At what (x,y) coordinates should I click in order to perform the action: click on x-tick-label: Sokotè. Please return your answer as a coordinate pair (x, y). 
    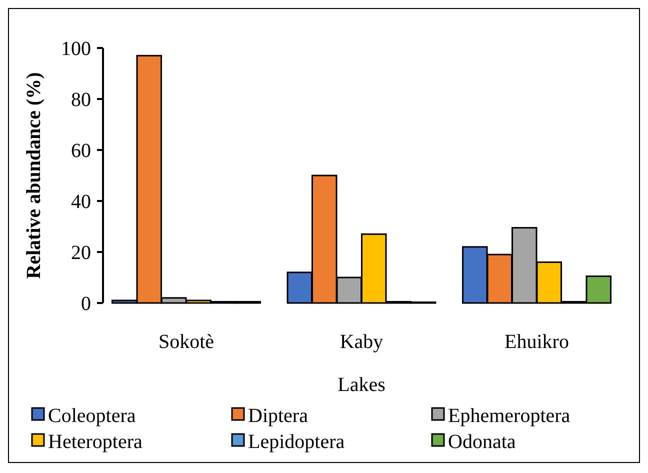
    Looking at the image, I should click on (186, 342).